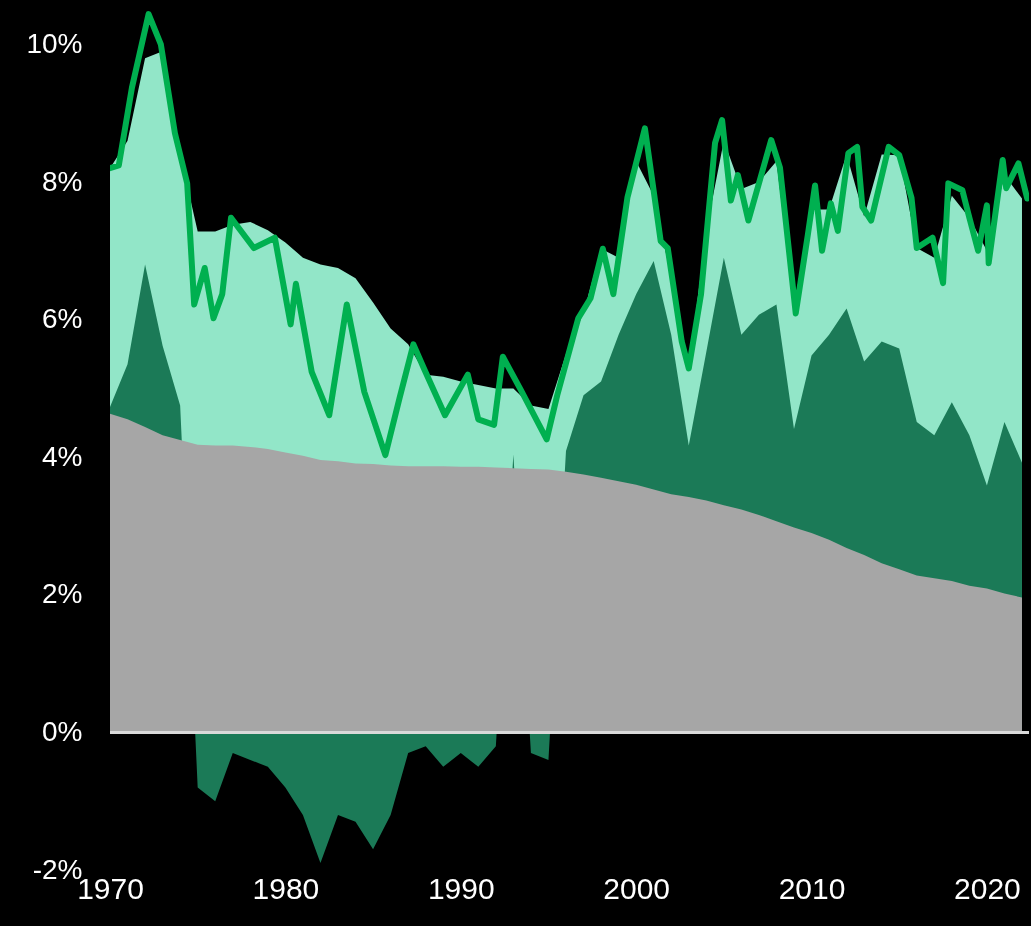  I want to click on y-tick-label: 10%, so click(54, 43).